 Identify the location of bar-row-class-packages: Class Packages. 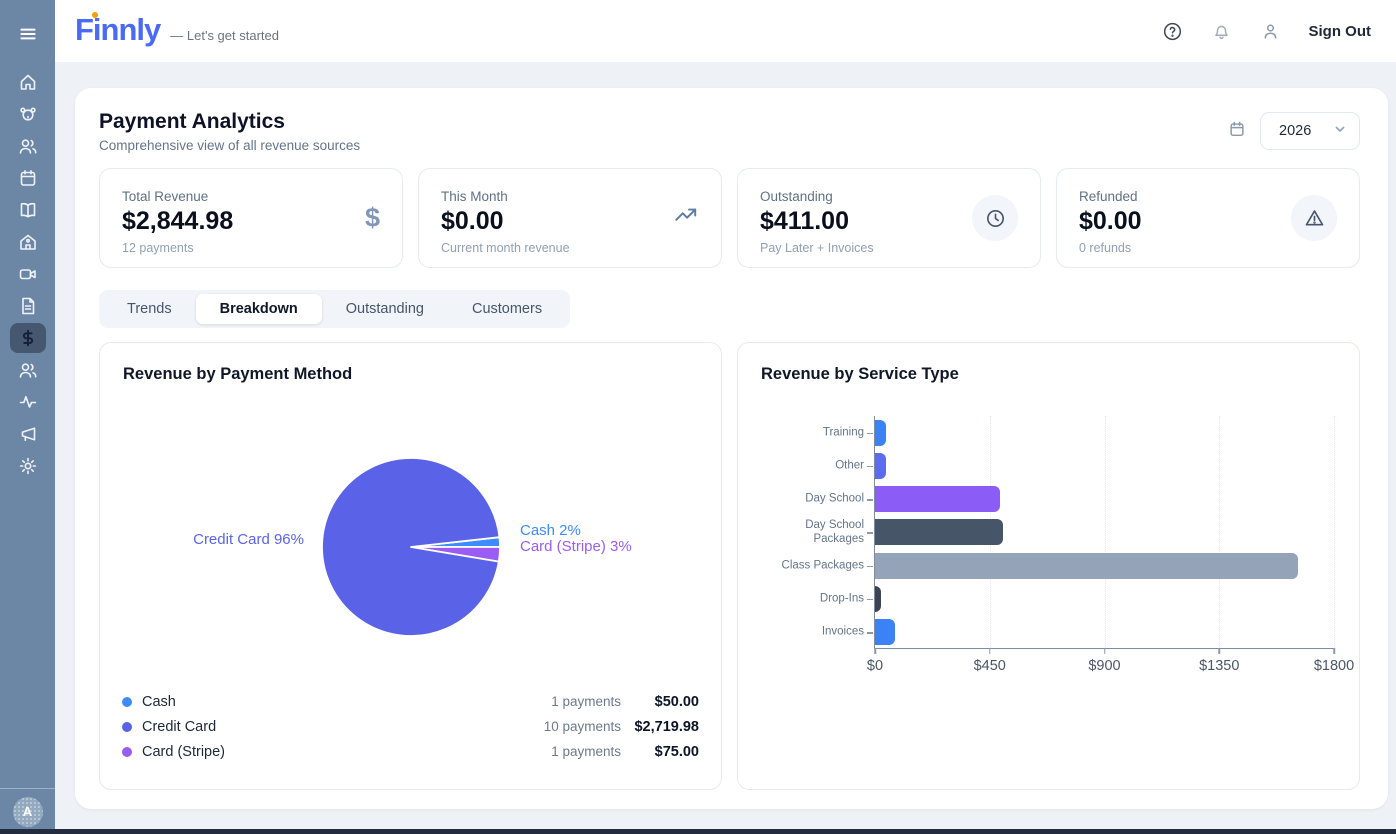
(1058, 565).